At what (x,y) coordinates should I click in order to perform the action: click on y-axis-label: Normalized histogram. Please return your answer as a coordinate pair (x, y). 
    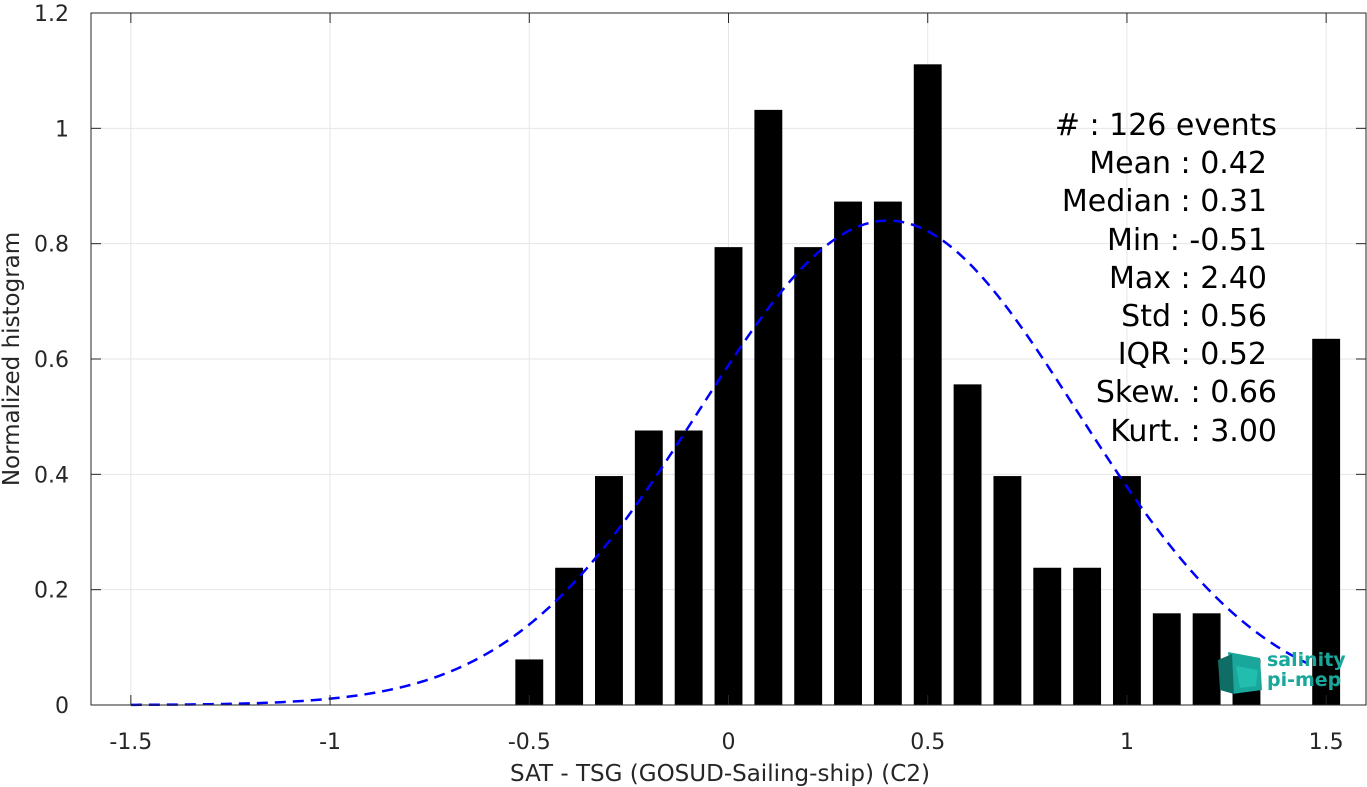
    Looking at the image, I should click on (12, 359).